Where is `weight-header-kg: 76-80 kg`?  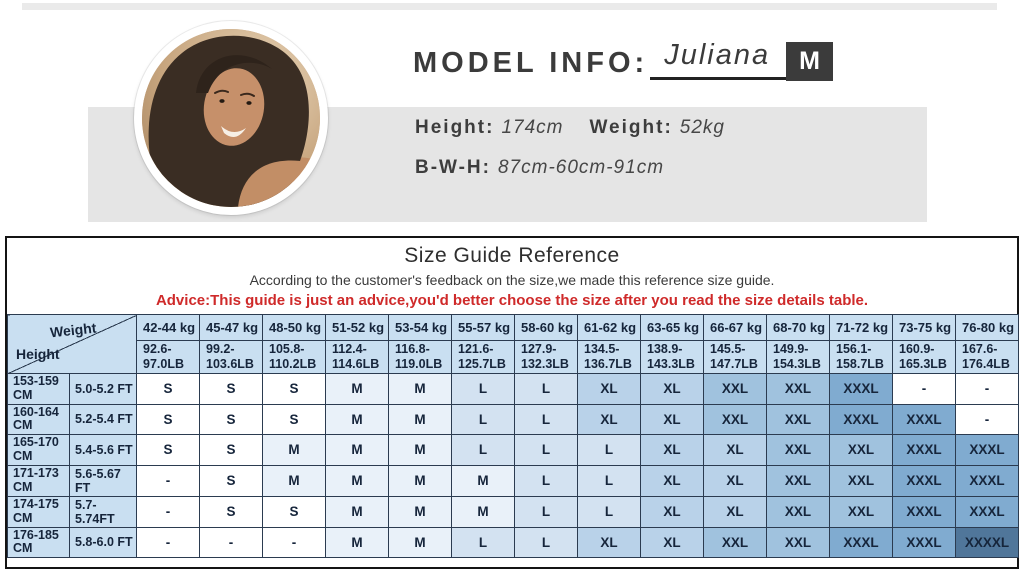
weight-header-kg: 76-80 kg is located at coordinates (987, 327).